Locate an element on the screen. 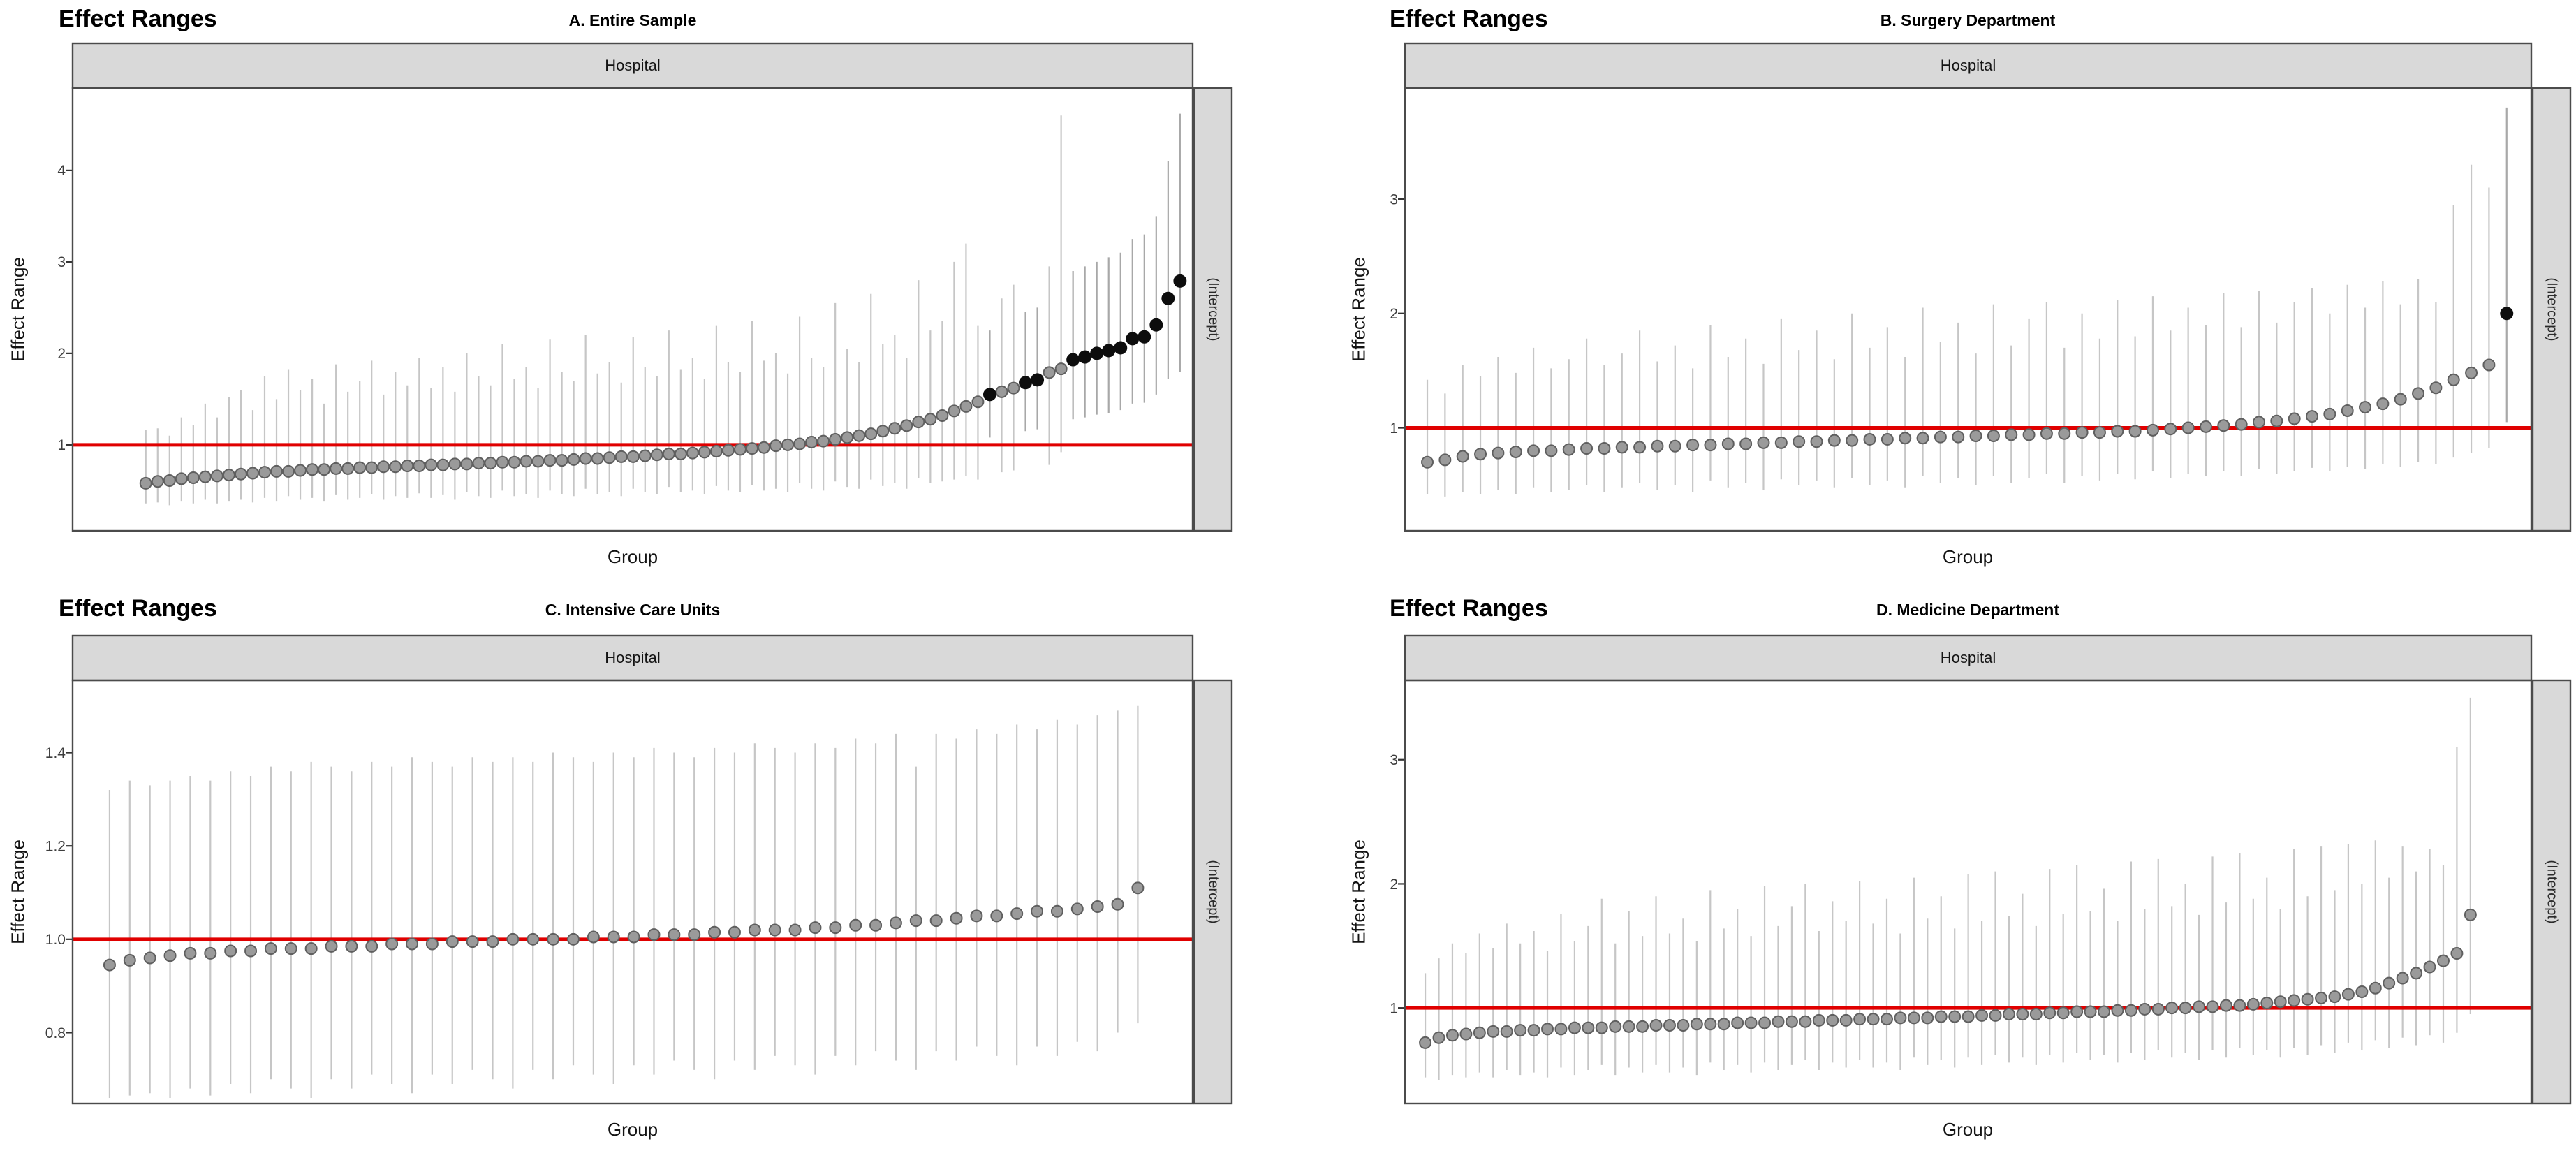 This screenshot has height=1158, width=2576. y-tick-label: 0.8 is located at coordinates (55, 1033).